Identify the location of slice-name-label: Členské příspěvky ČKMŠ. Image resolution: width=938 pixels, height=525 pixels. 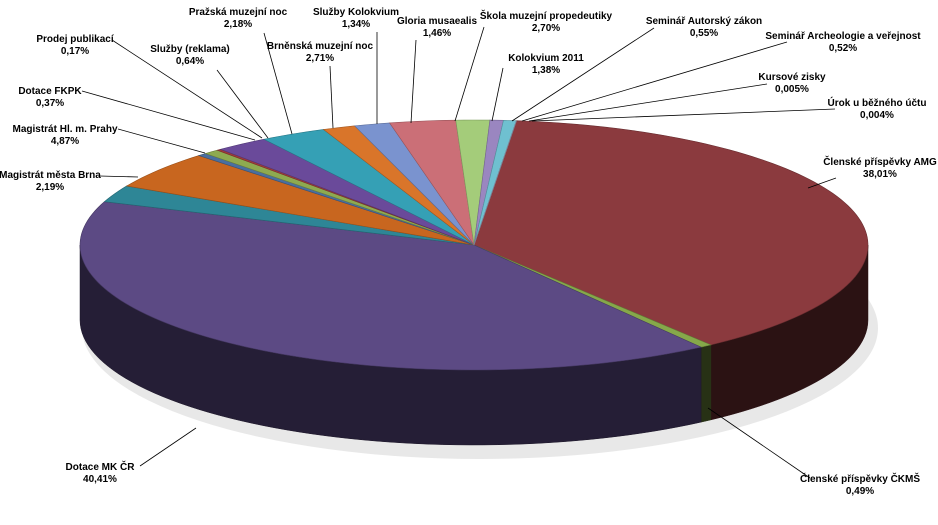
(860, 478).